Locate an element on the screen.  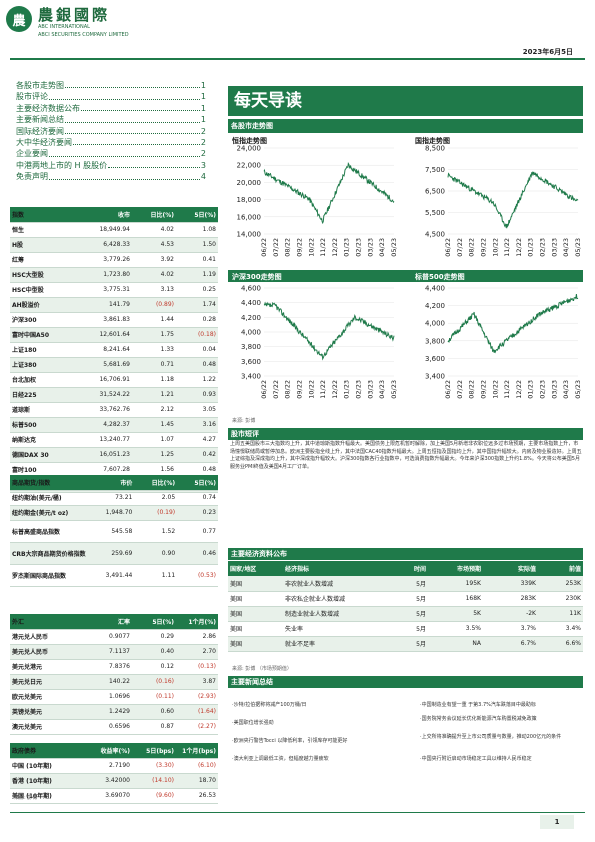
table-cell: (6.10) is located at coordinates (197, 766).